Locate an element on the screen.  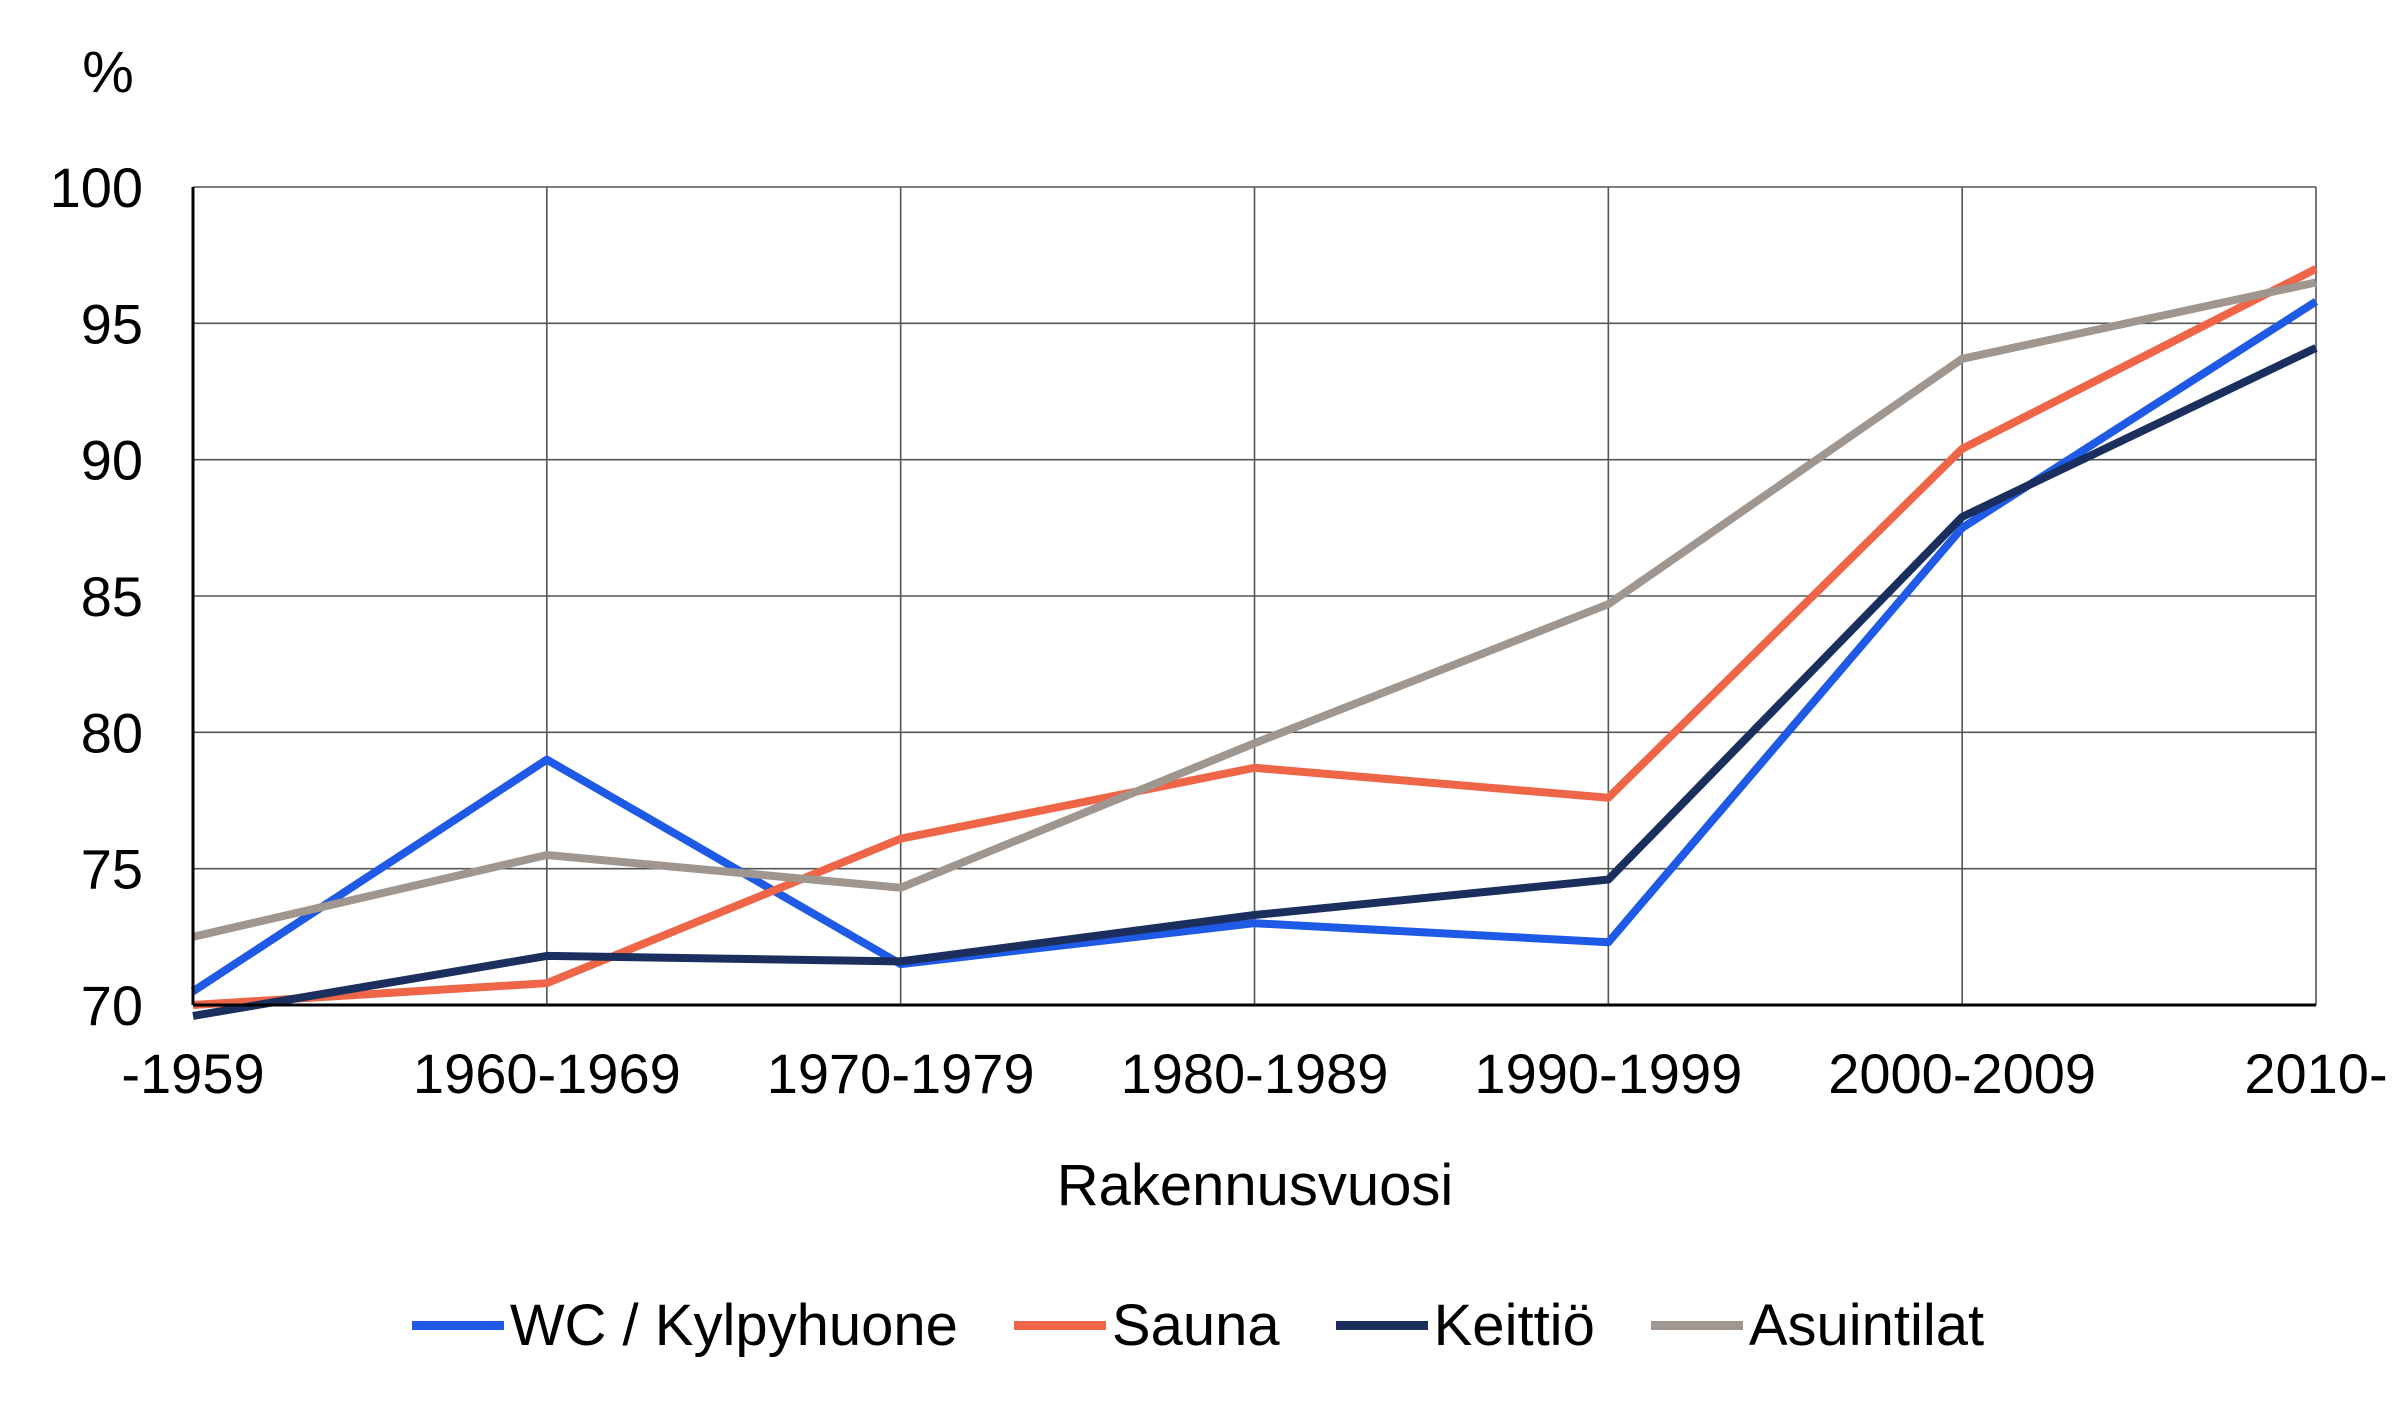
y-tick-label: 75 is located at coordinates (112, 869).